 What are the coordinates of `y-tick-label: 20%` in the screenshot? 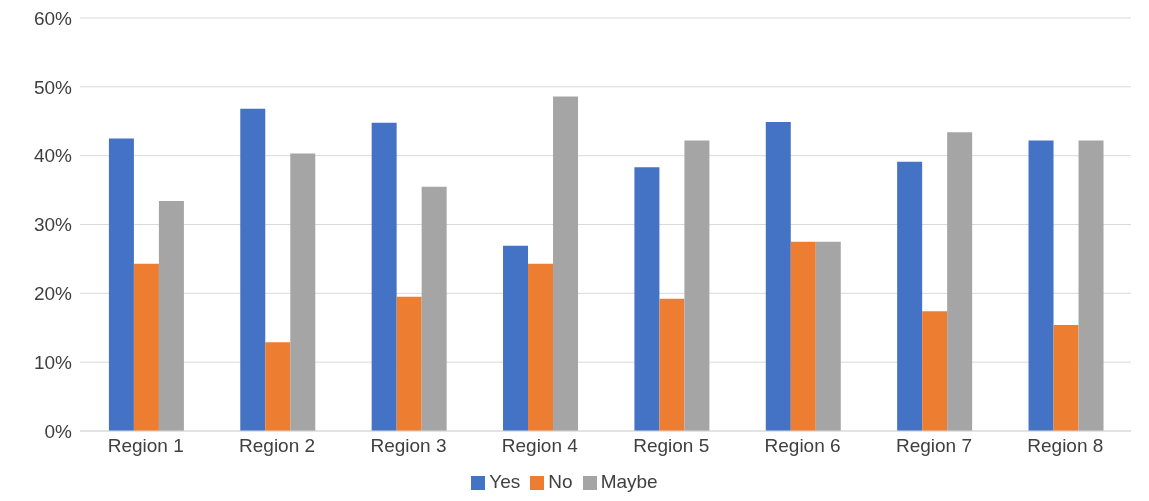 It's located at (53, 294).